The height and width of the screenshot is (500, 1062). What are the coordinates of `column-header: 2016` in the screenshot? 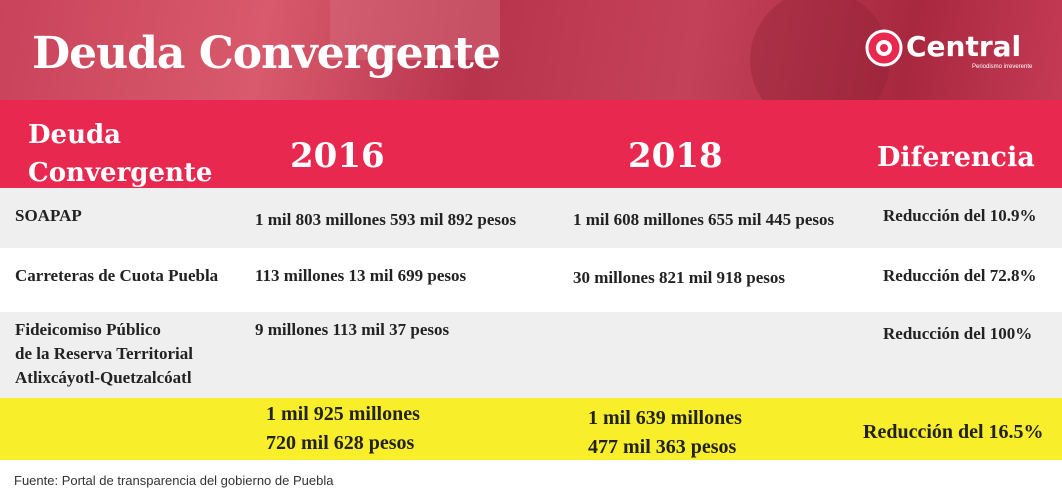 It's located at (337, 156).